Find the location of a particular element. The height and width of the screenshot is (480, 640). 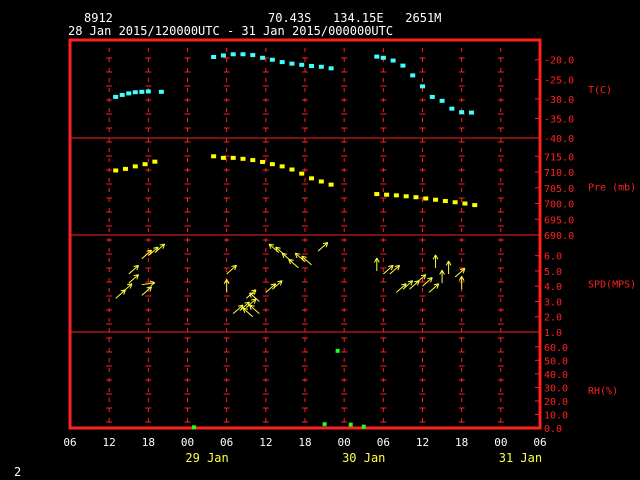

panel-unit-label: T(C) is located at coordinates (600, 90).